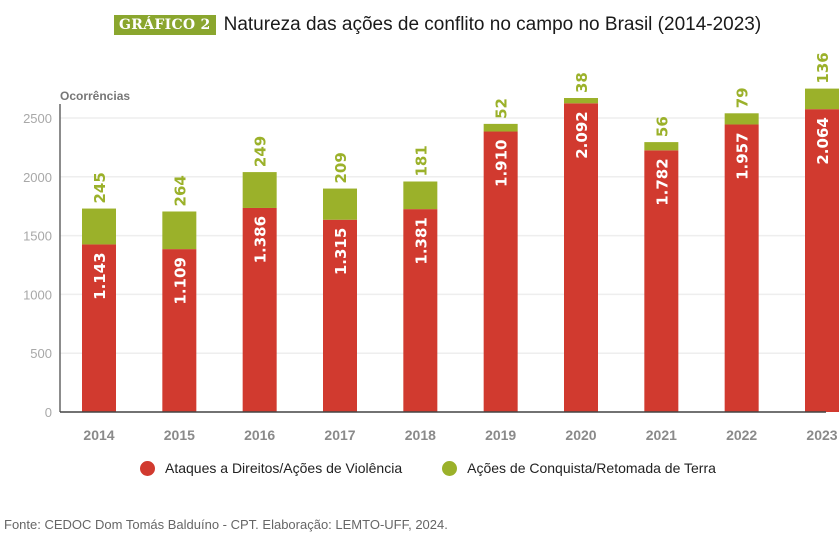 The height and width of the screenshot is (544, 840). I want to click on data-label-violence: 2.092, so click(582, 134).